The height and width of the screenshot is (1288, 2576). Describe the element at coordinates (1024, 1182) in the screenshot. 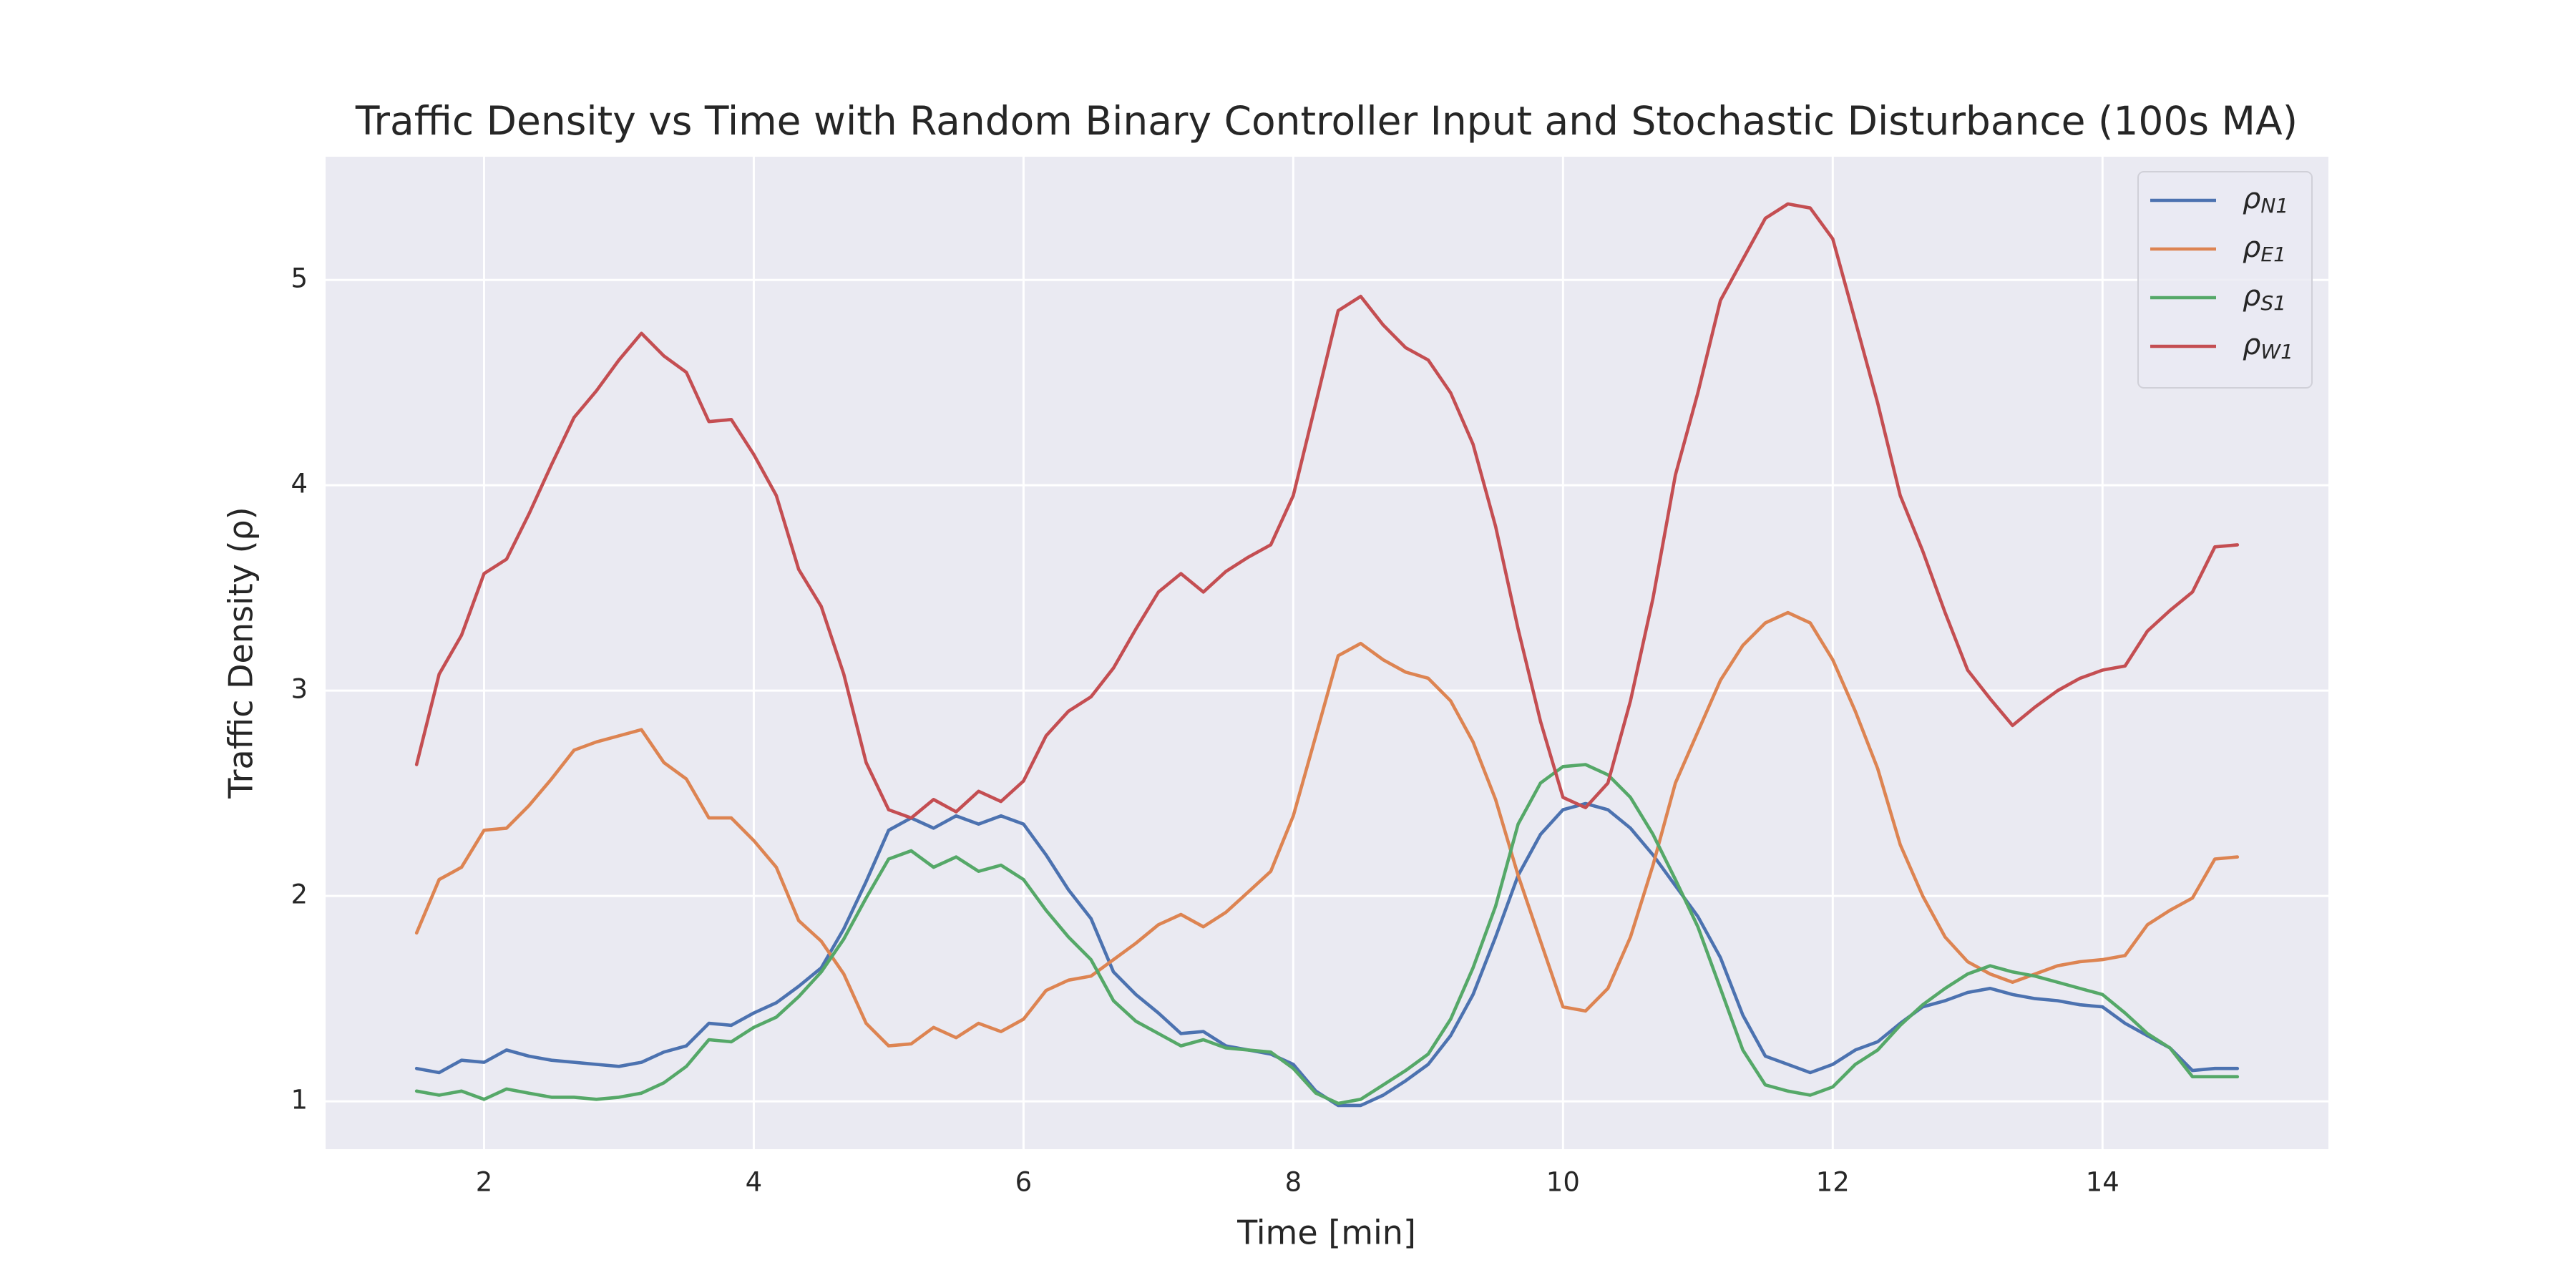

I see `x-tick-label: 6` at that location.